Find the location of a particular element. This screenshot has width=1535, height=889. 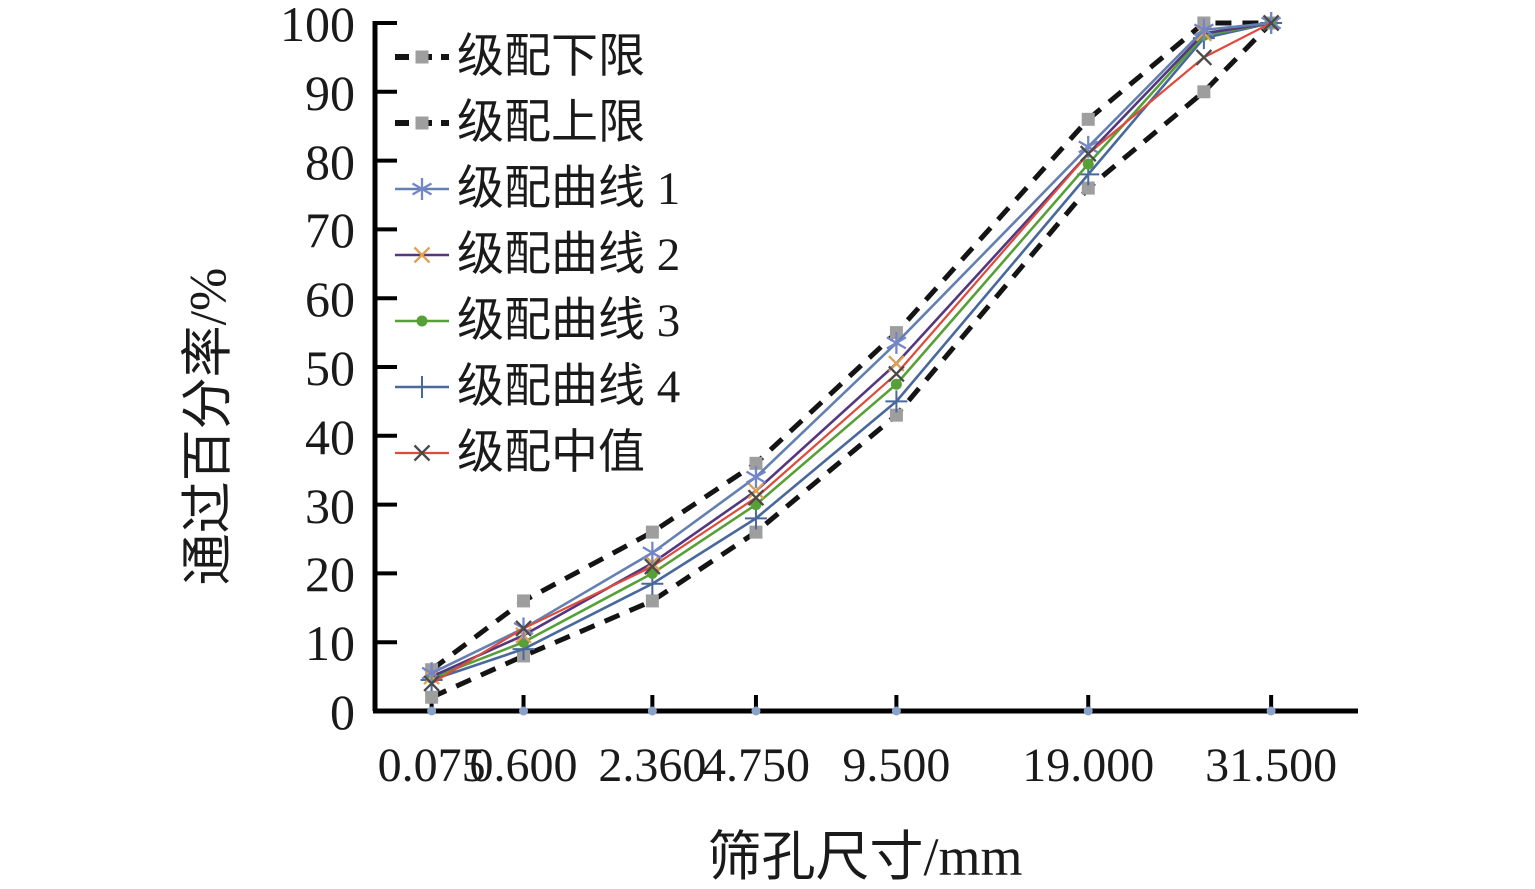

legend-item-lower-limit: 级配下限 is located at coordinates (536, 57).